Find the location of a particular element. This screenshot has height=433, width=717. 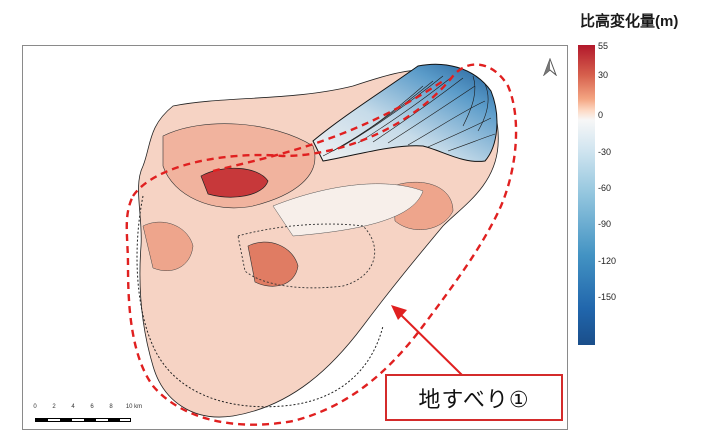

colorbar-label: -30 is located at coordinates (605, 152).